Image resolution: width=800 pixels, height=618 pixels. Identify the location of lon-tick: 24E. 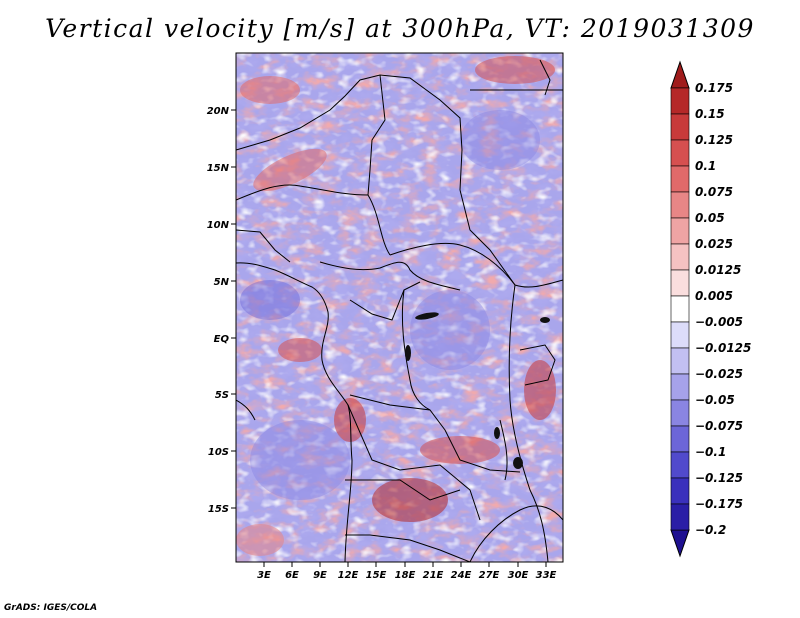
(461, 571).